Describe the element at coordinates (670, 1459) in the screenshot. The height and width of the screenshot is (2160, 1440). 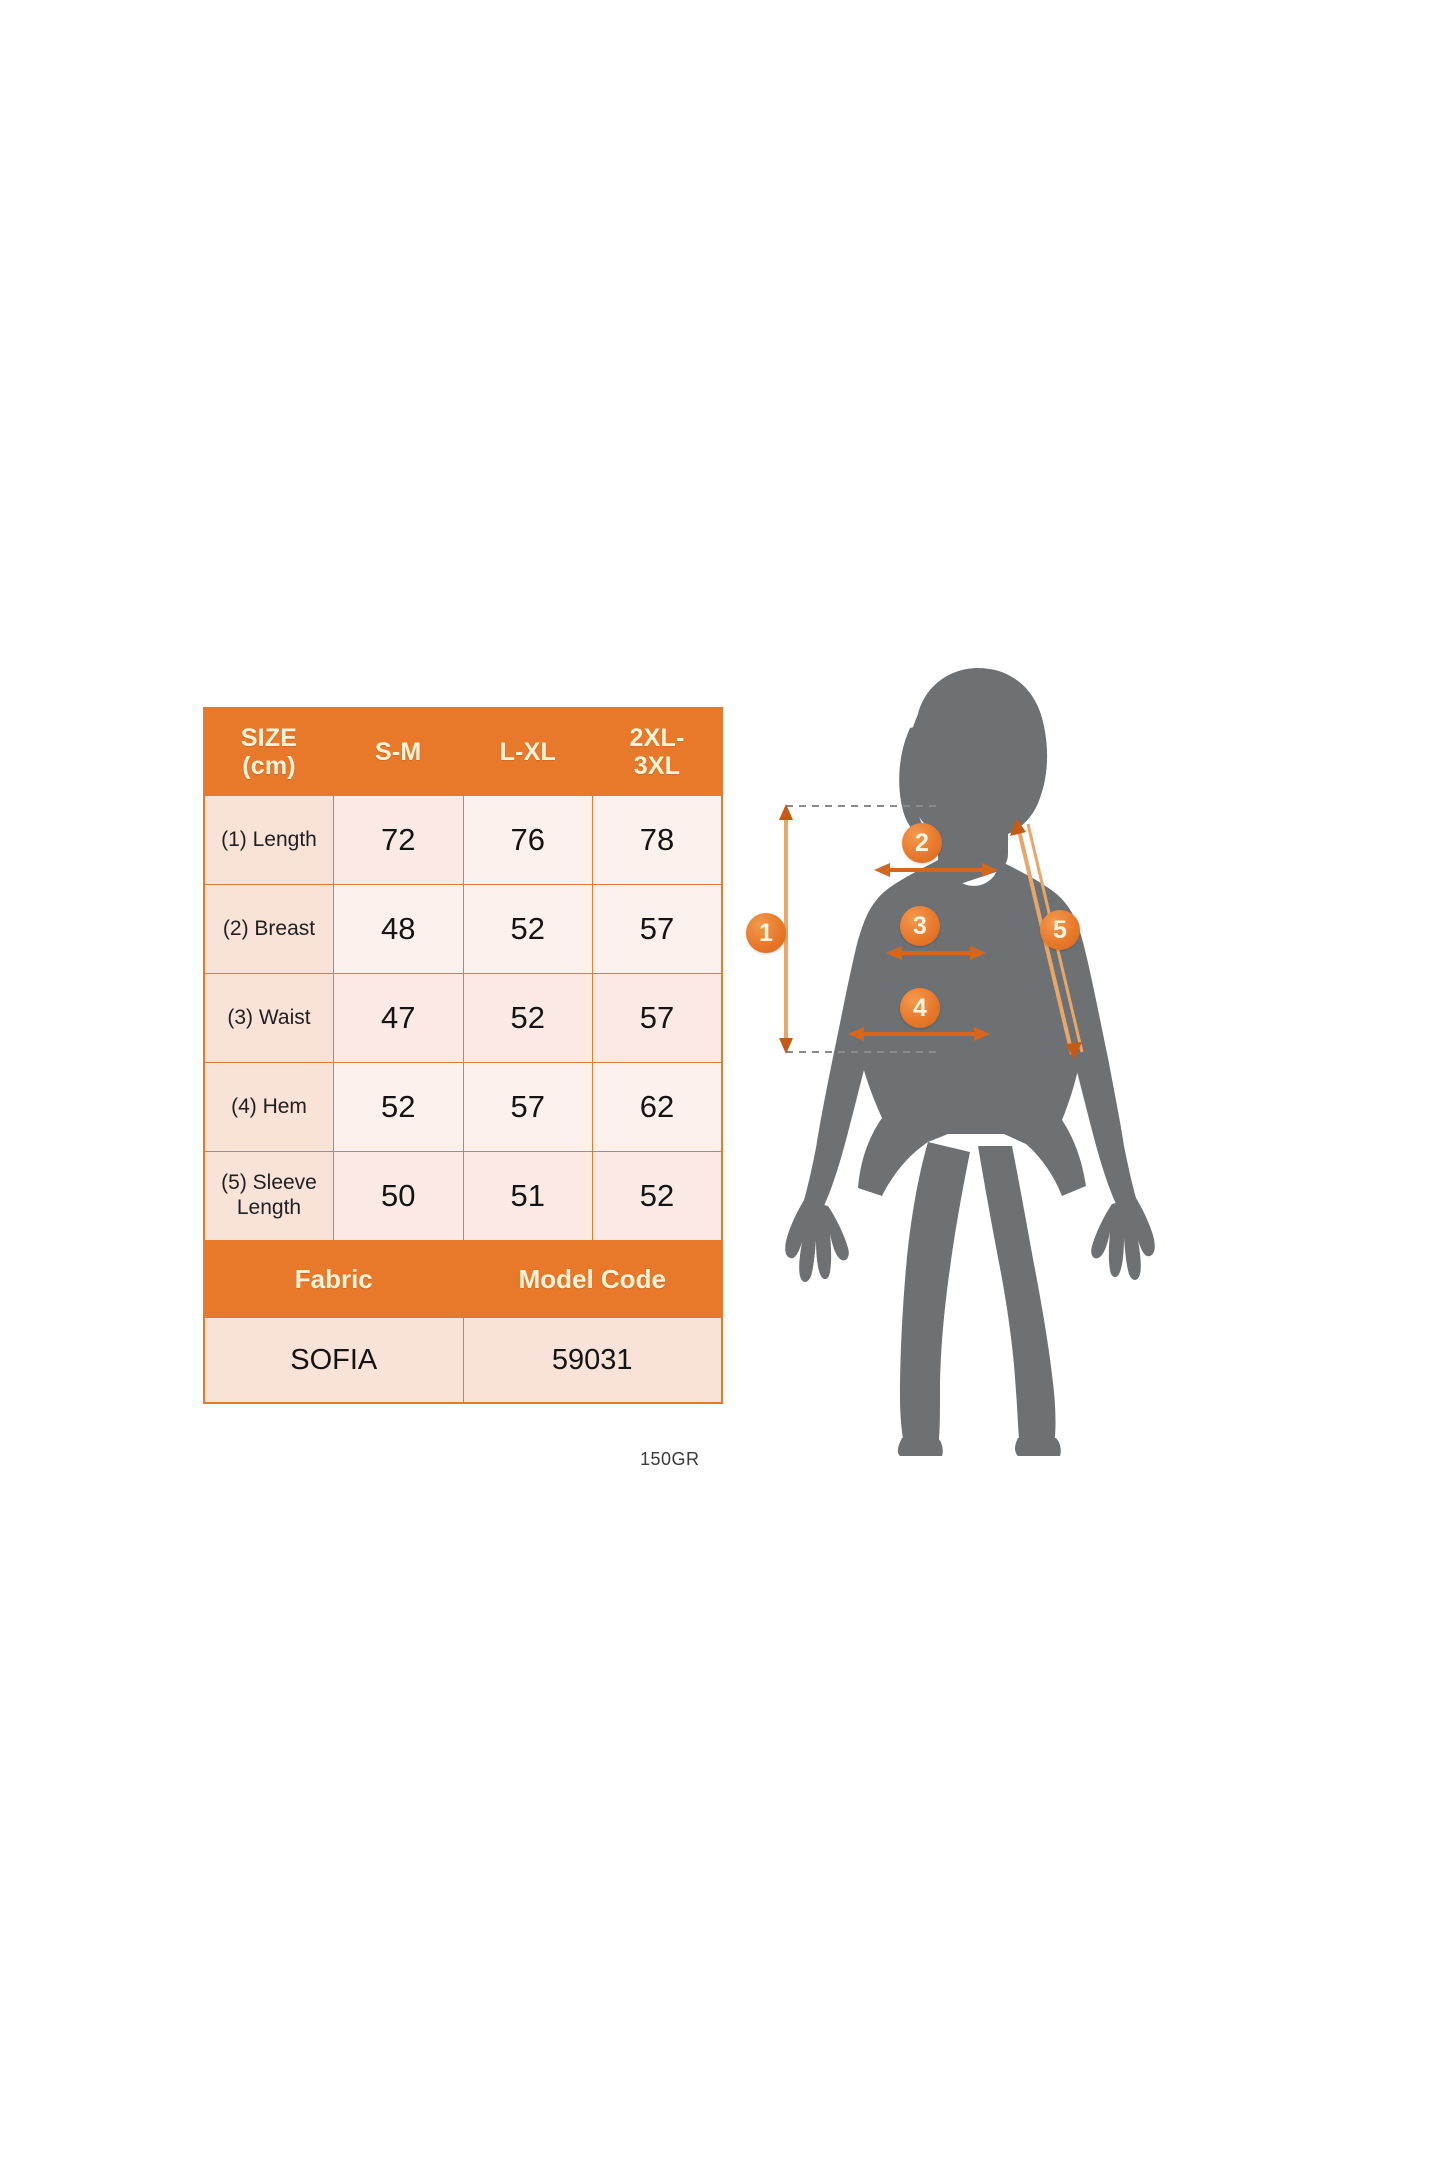
I see `fabric-weight-note: 150GR` at that location.